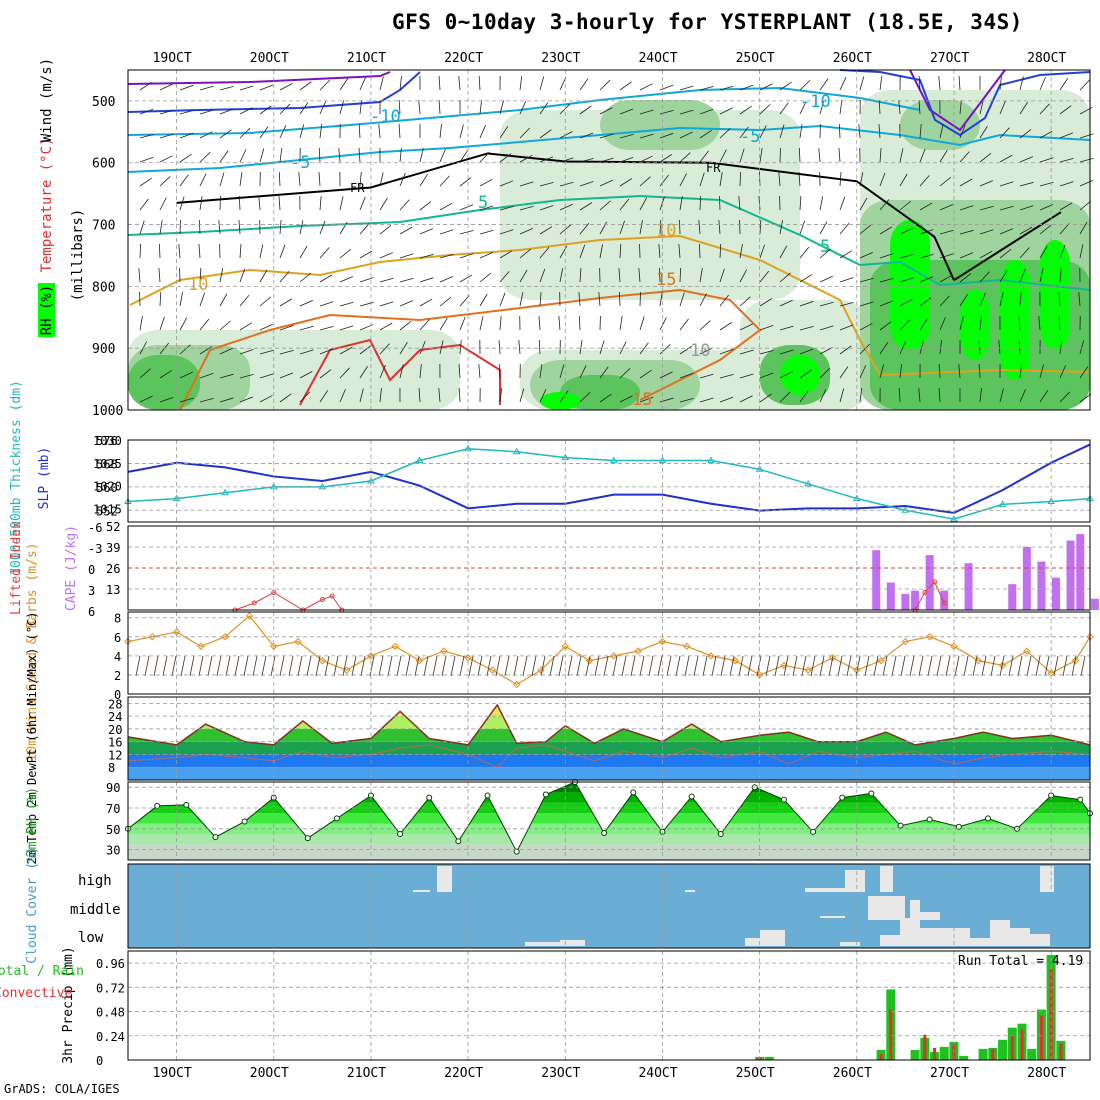  Describe the element at coordinates (95, 881) in the screenshot. I see `cloud-row-label-high: high` at that location.